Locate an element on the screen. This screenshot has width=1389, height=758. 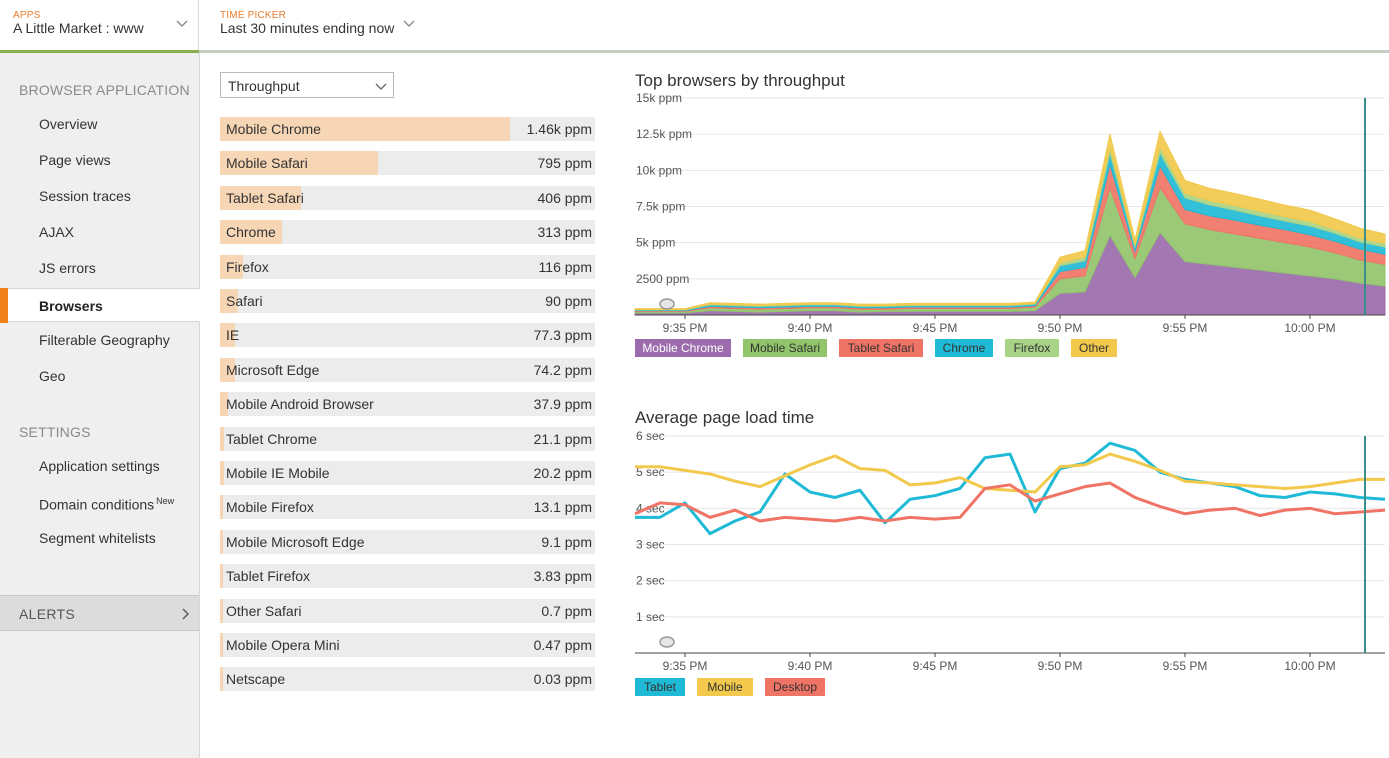
browser-throughput: 406 ppm is located at coordinates (564, 197).